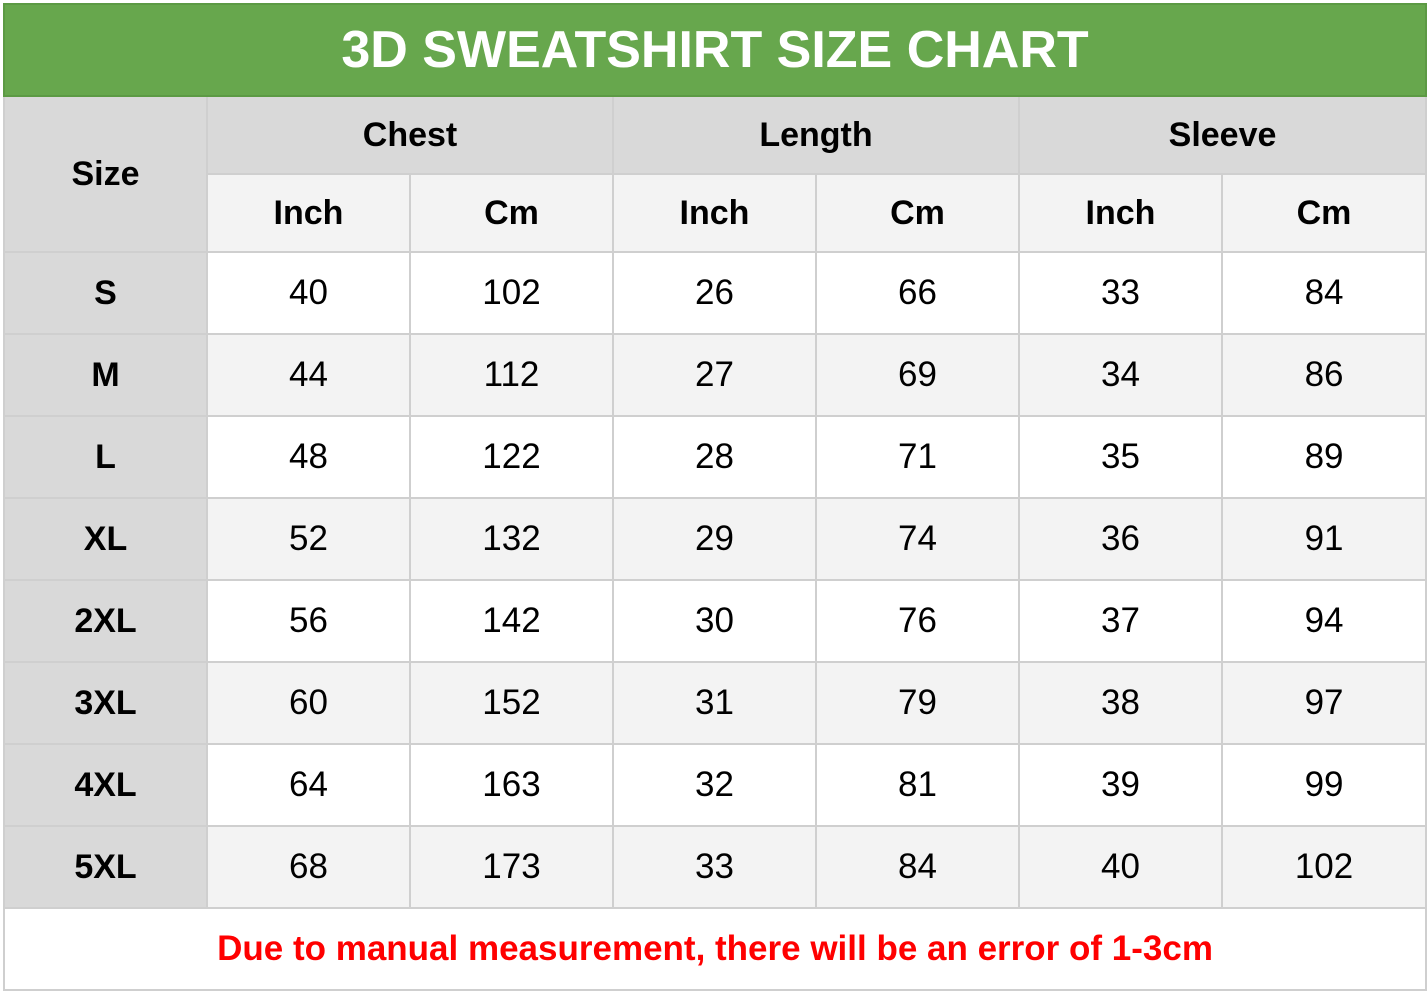 The height and width of the screenshot is (1000, 1428). Describe the element at coordinates (917, 621) in the screenshot. I see `length-cm-cell: 76` at that location.